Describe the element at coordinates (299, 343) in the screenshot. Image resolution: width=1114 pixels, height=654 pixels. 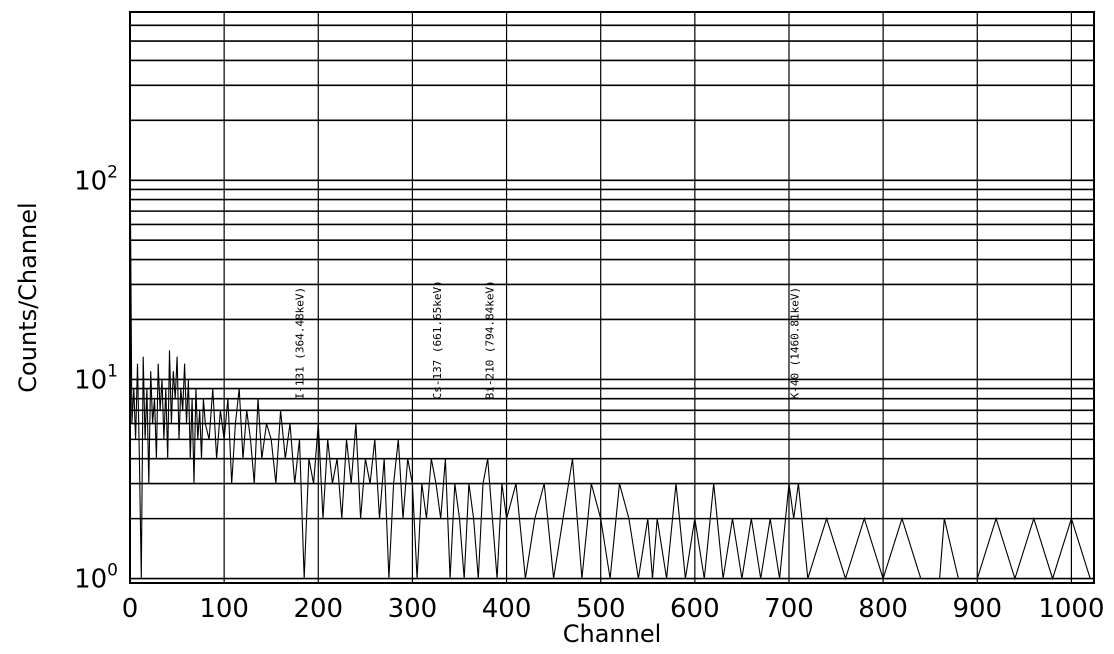
I see `peak-label: I-131 (364.48keV)` at that location.